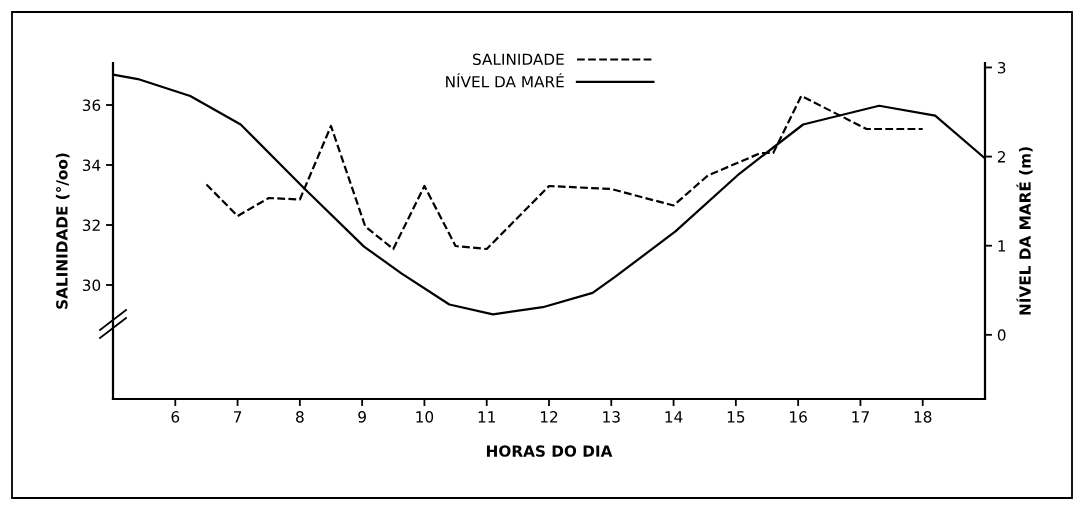 The width and height of the screenshot is (1084, 510). Describe the element at coordinates (1001, 67) in the screenshot. I see `y2-tick-label: 3` at that location.